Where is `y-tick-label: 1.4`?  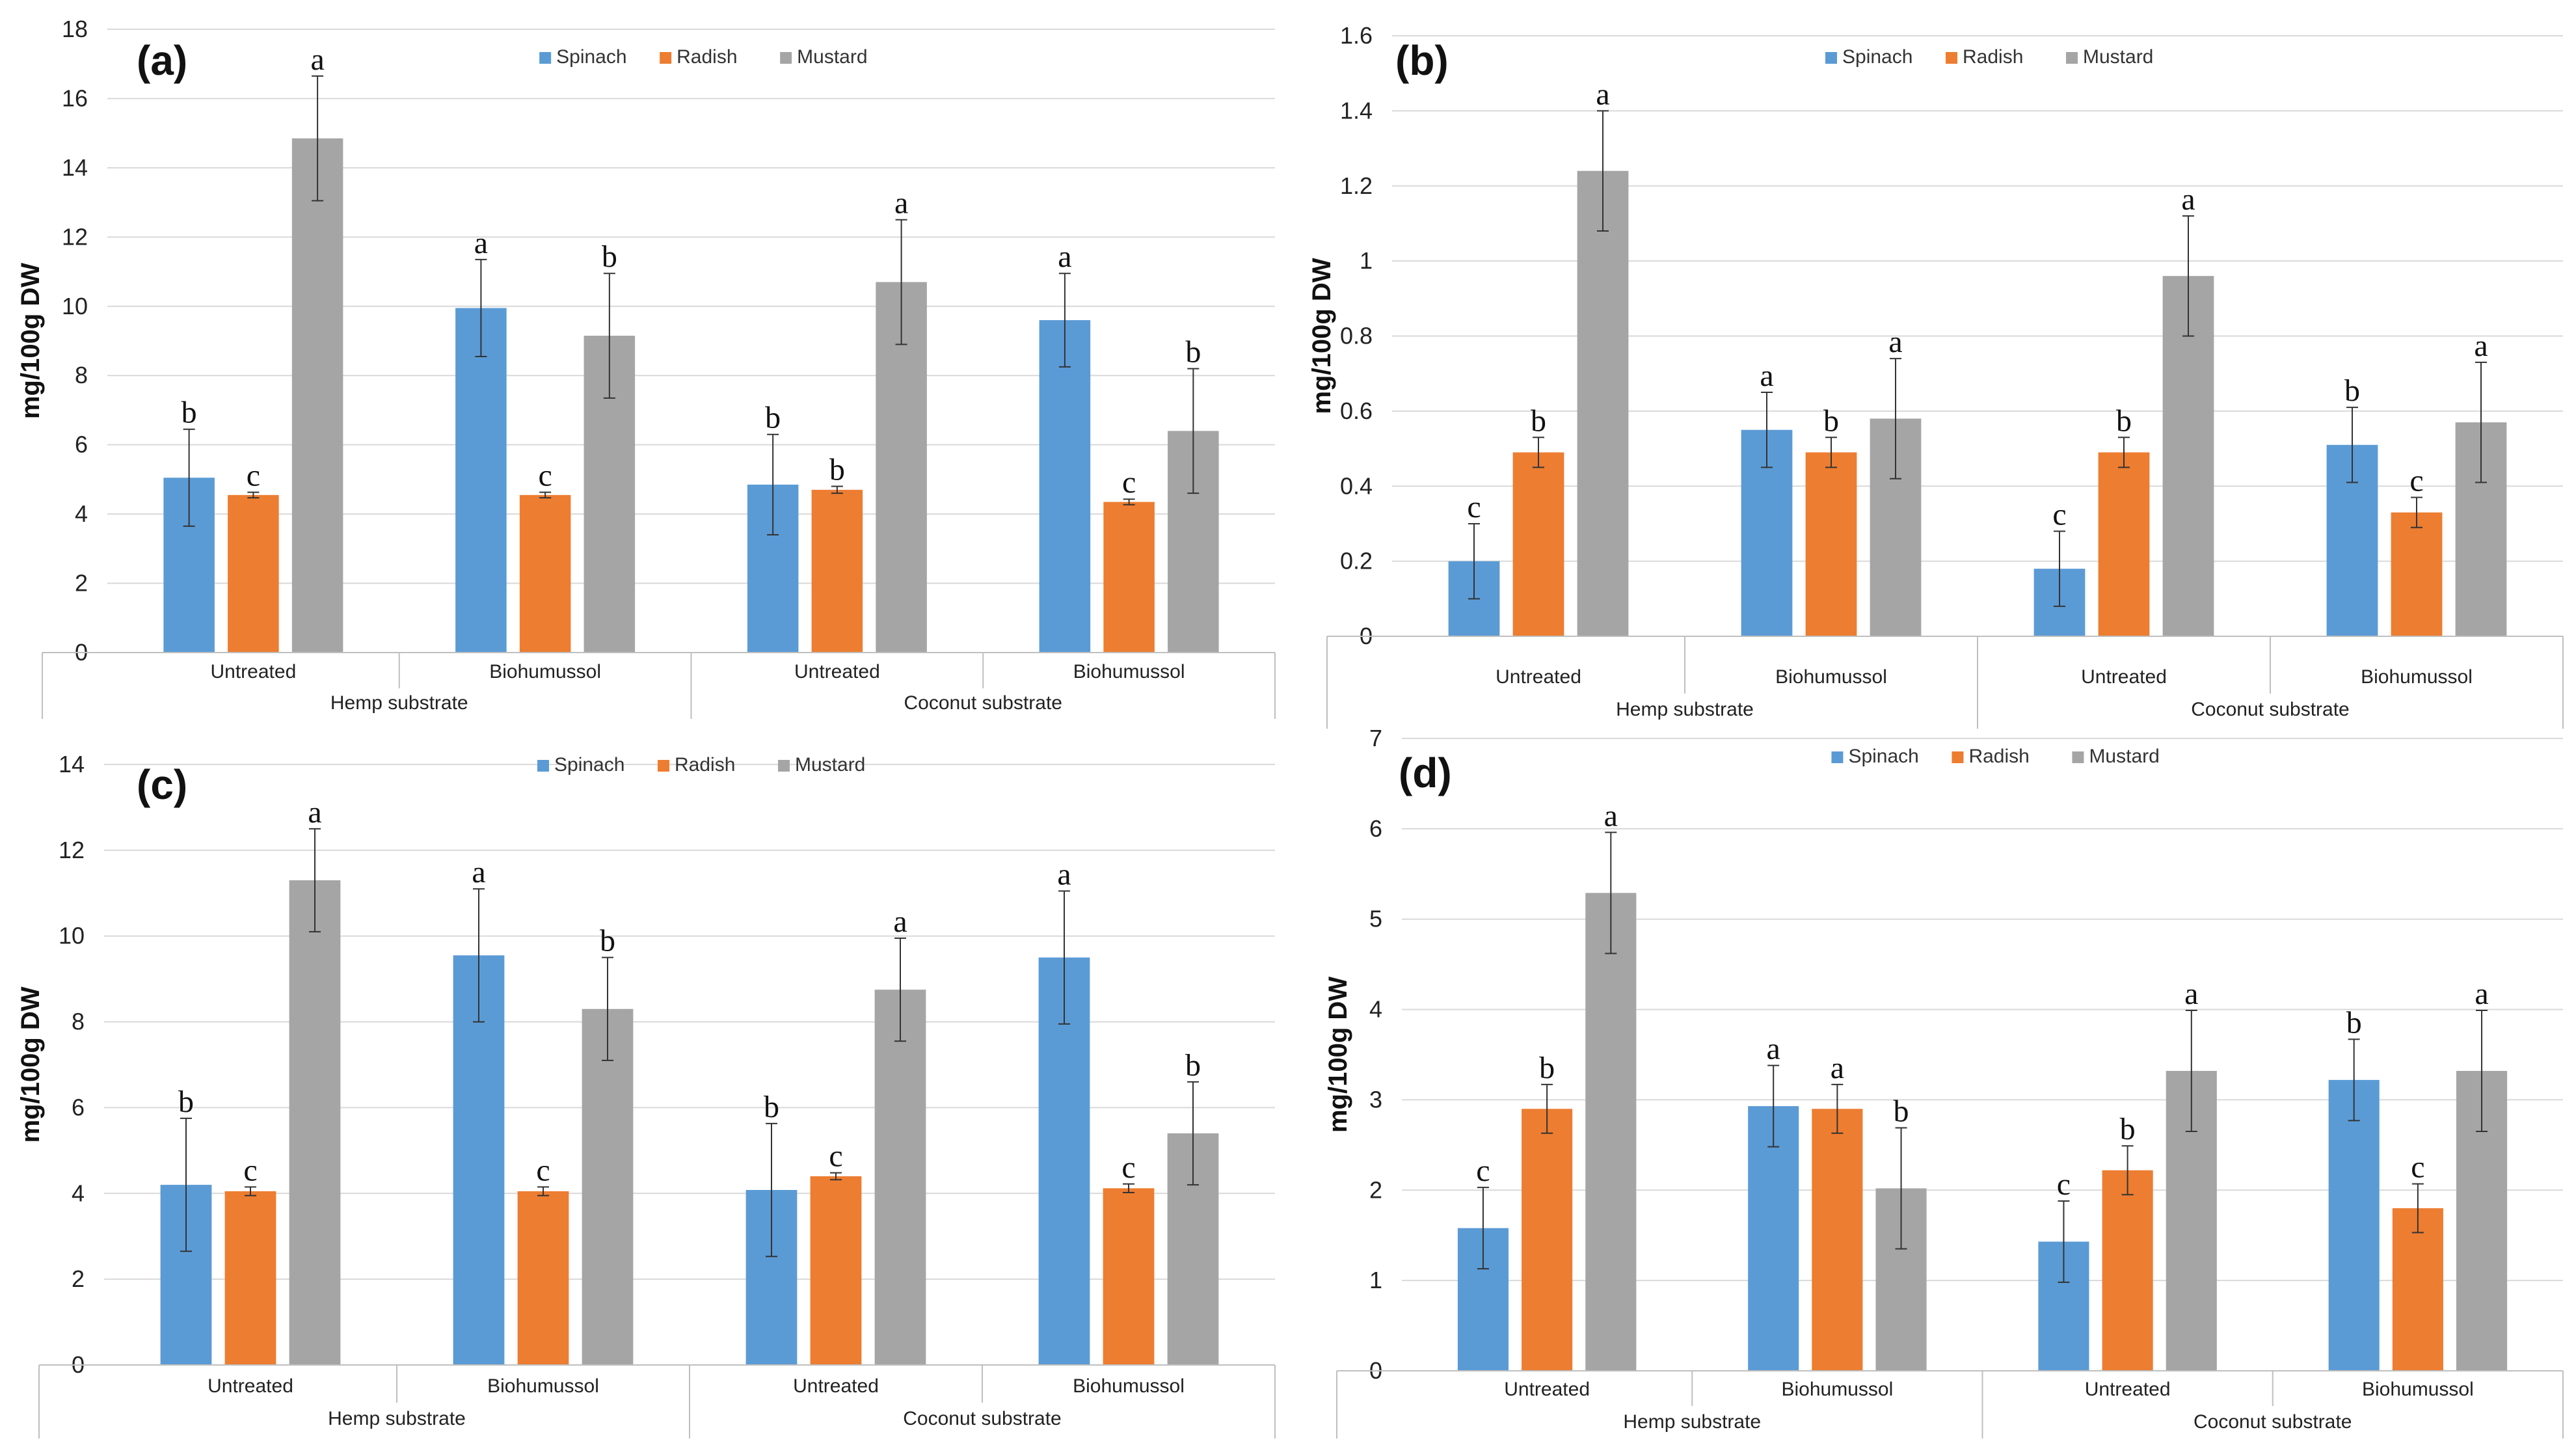
y-tick-label: 1.4 is located at coordinates (1356, 111).